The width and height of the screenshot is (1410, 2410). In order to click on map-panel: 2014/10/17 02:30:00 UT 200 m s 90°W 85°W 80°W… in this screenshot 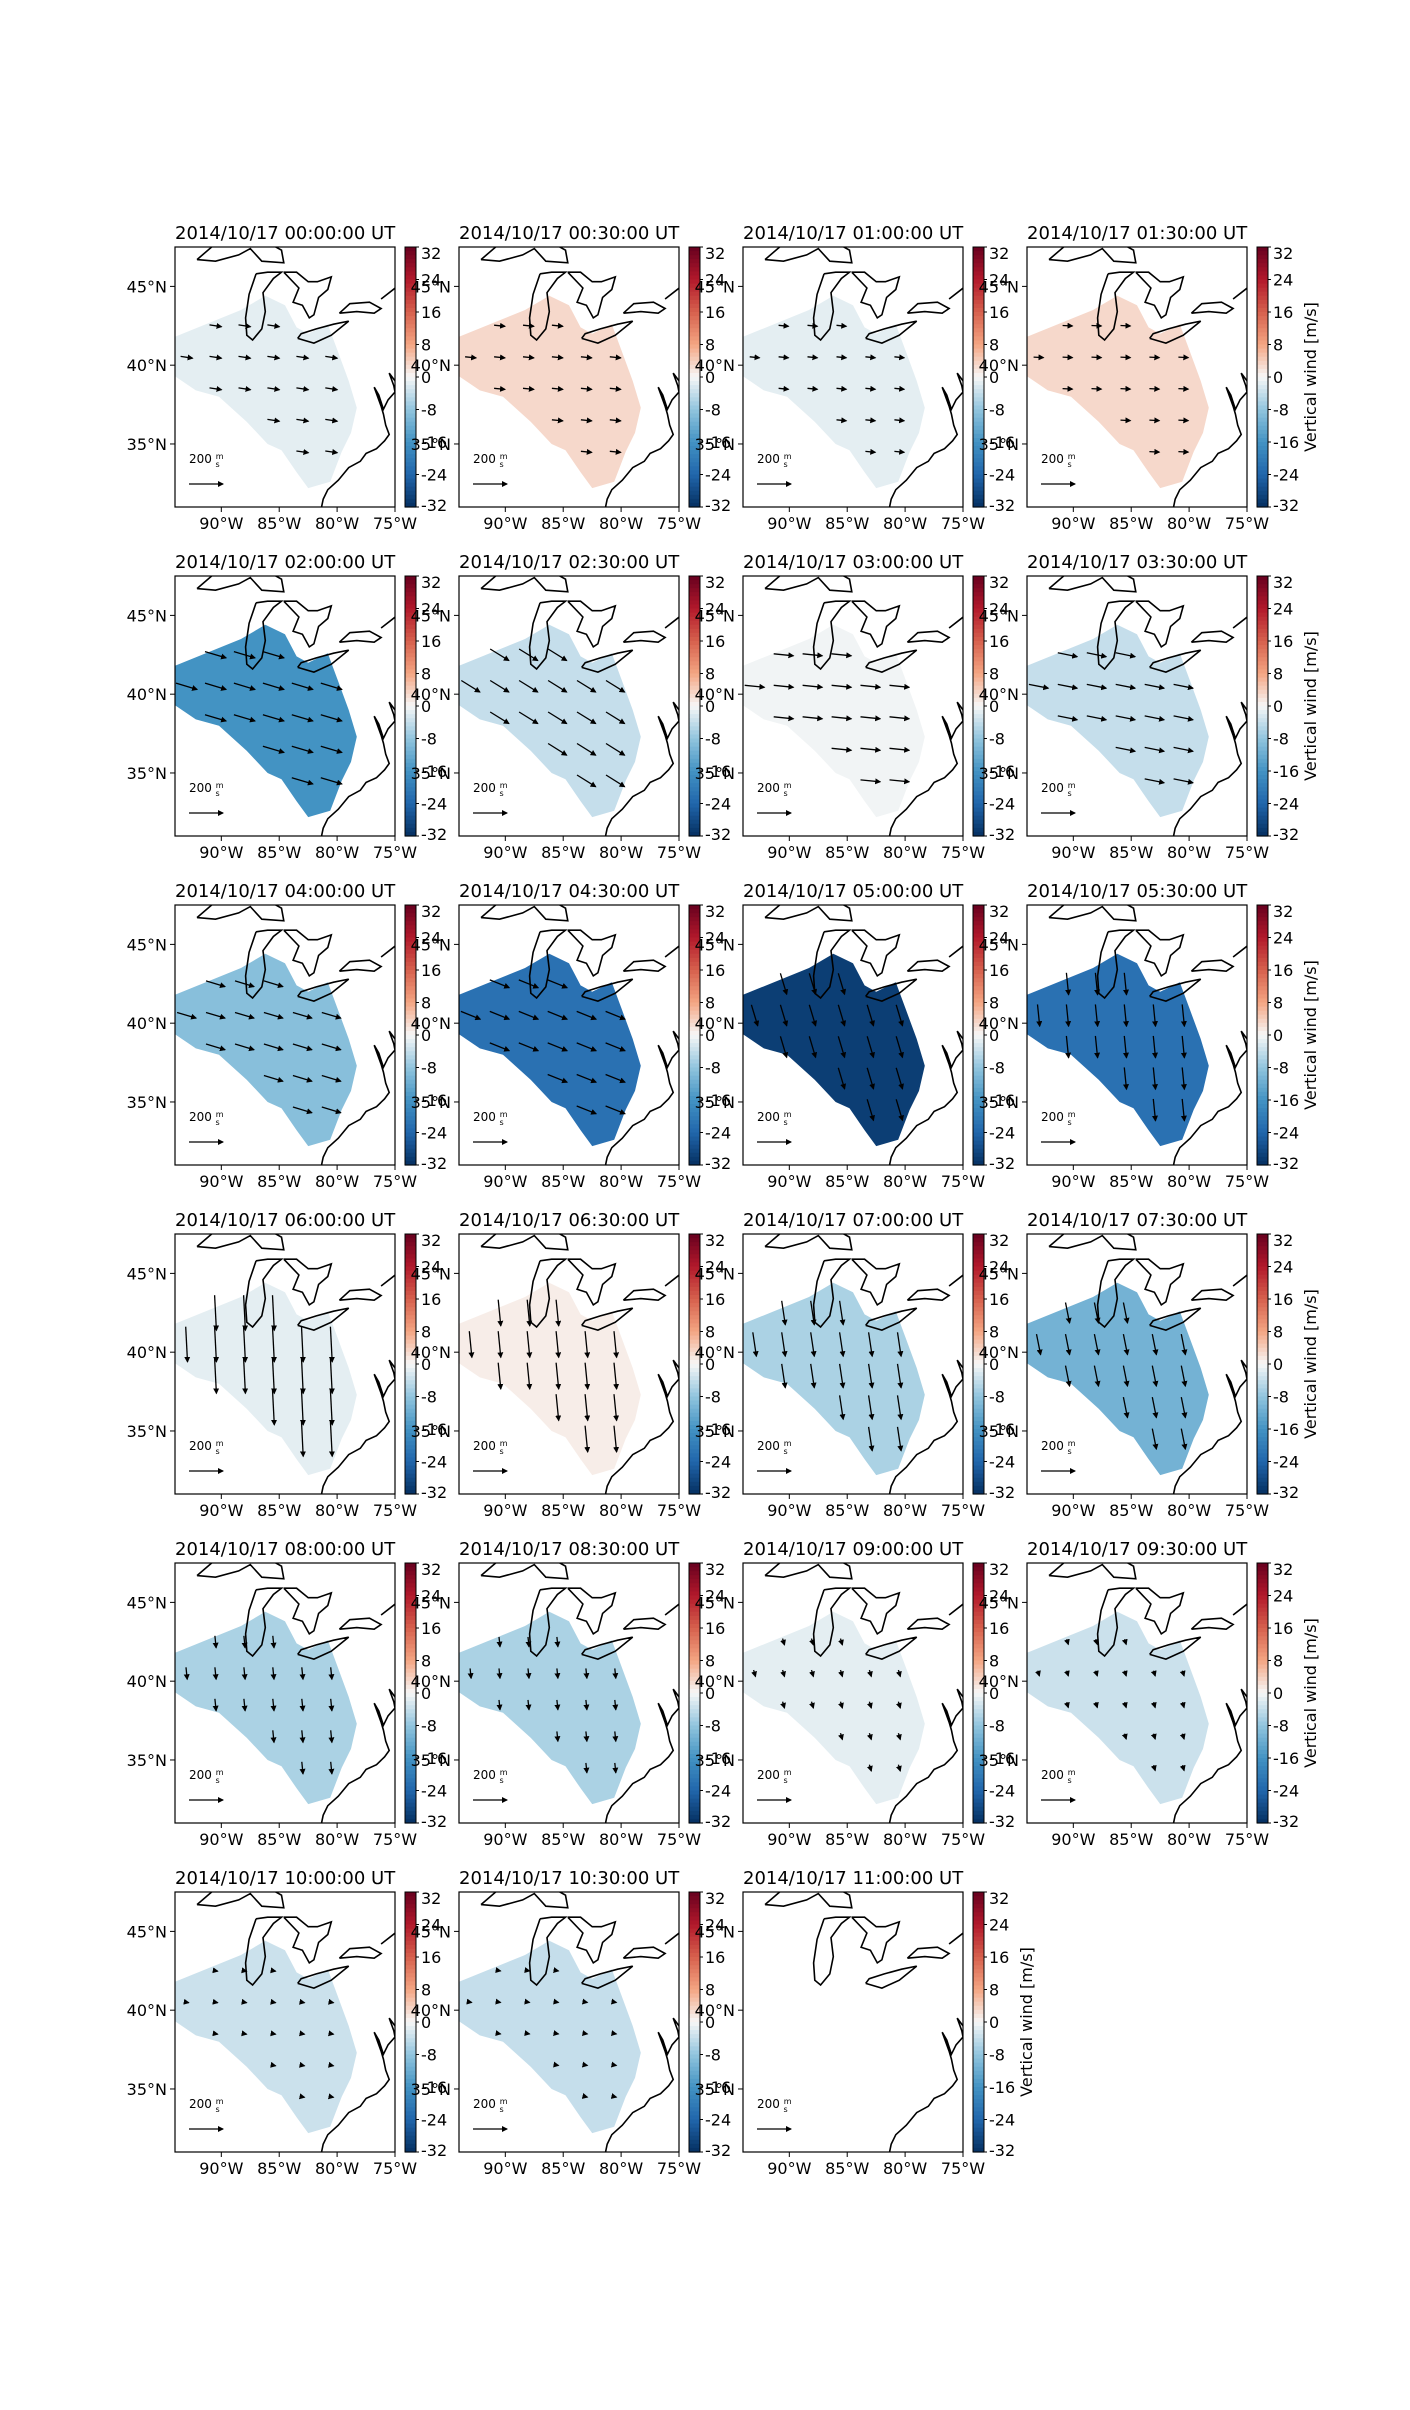, I will do `click(571, 707)`.